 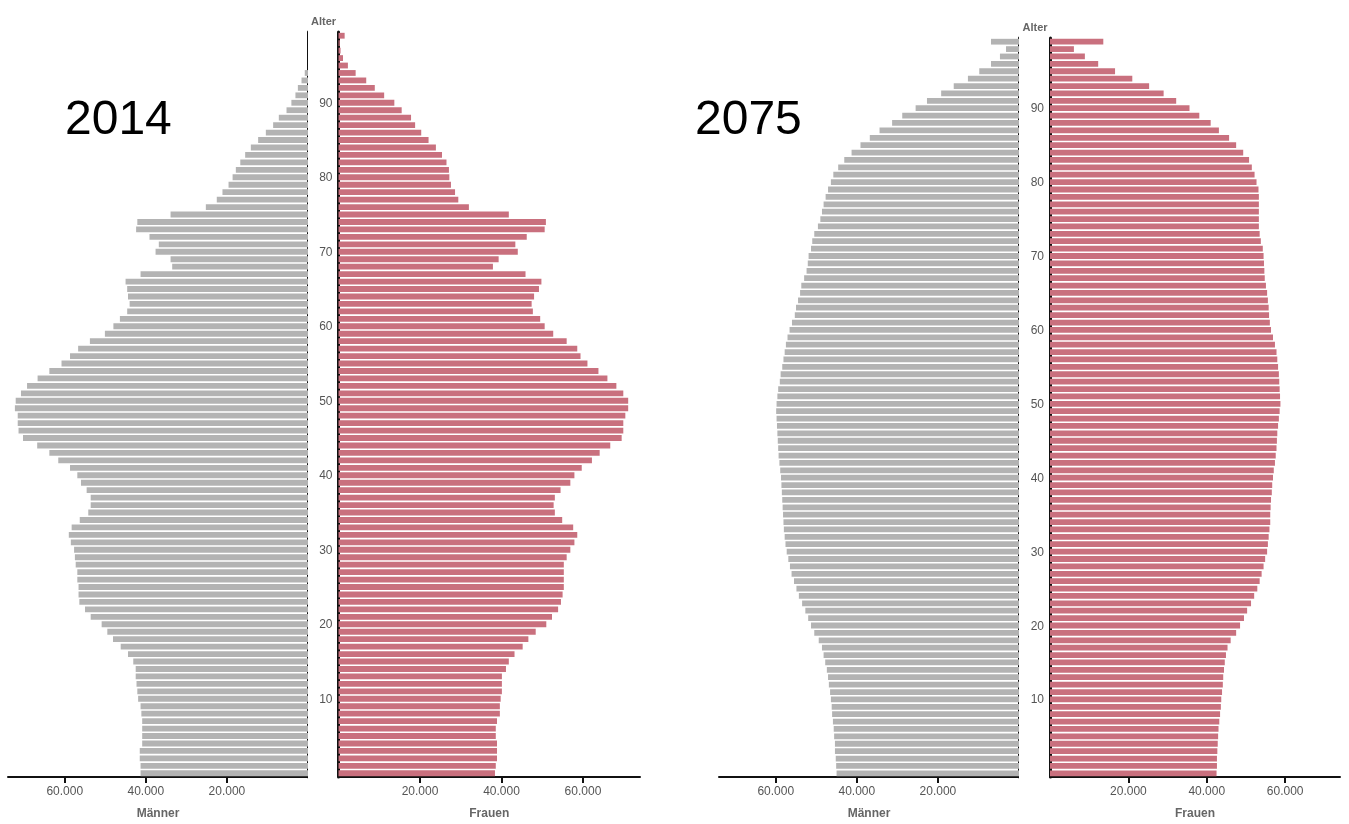 What do you see at coordinates (118, 117) in the screenshot?
I see `text: 2014` at bounding box center [118, 117].